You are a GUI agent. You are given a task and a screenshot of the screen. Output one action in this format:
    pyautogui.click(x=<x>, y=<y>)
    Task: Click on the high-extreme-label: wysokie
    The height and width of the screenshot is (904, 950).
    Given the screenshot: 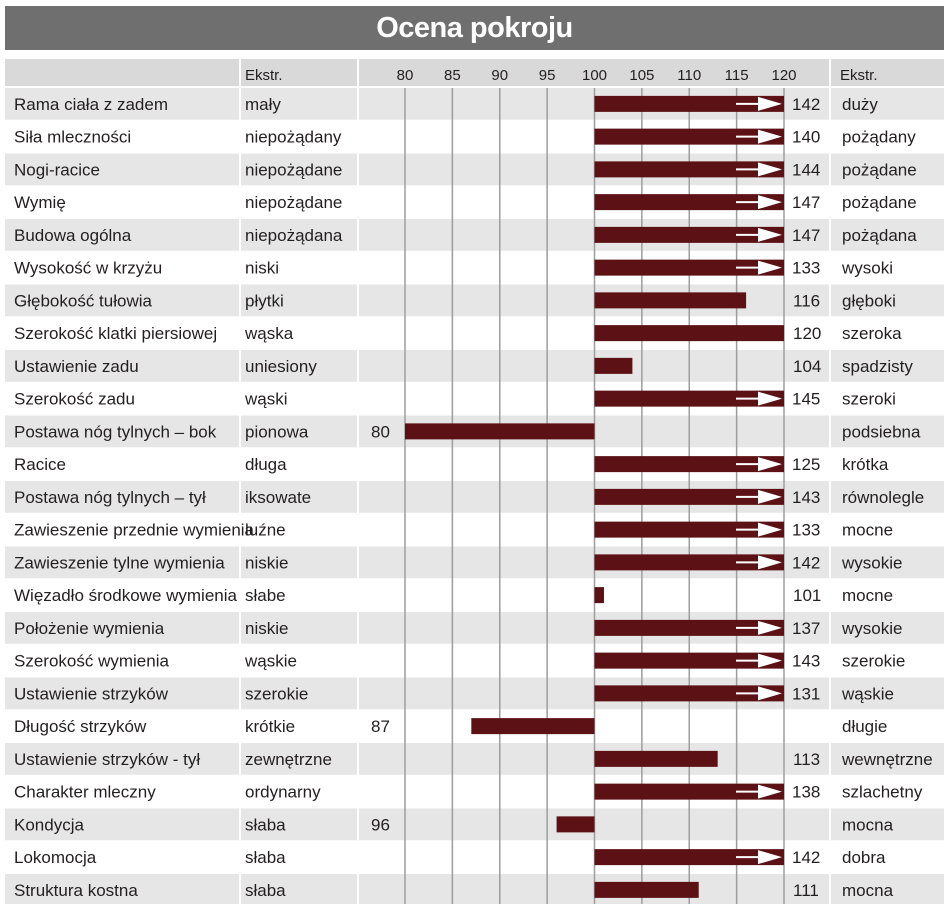 What is the action you would take?
    pyautogui.click(x=871, y=562)
    